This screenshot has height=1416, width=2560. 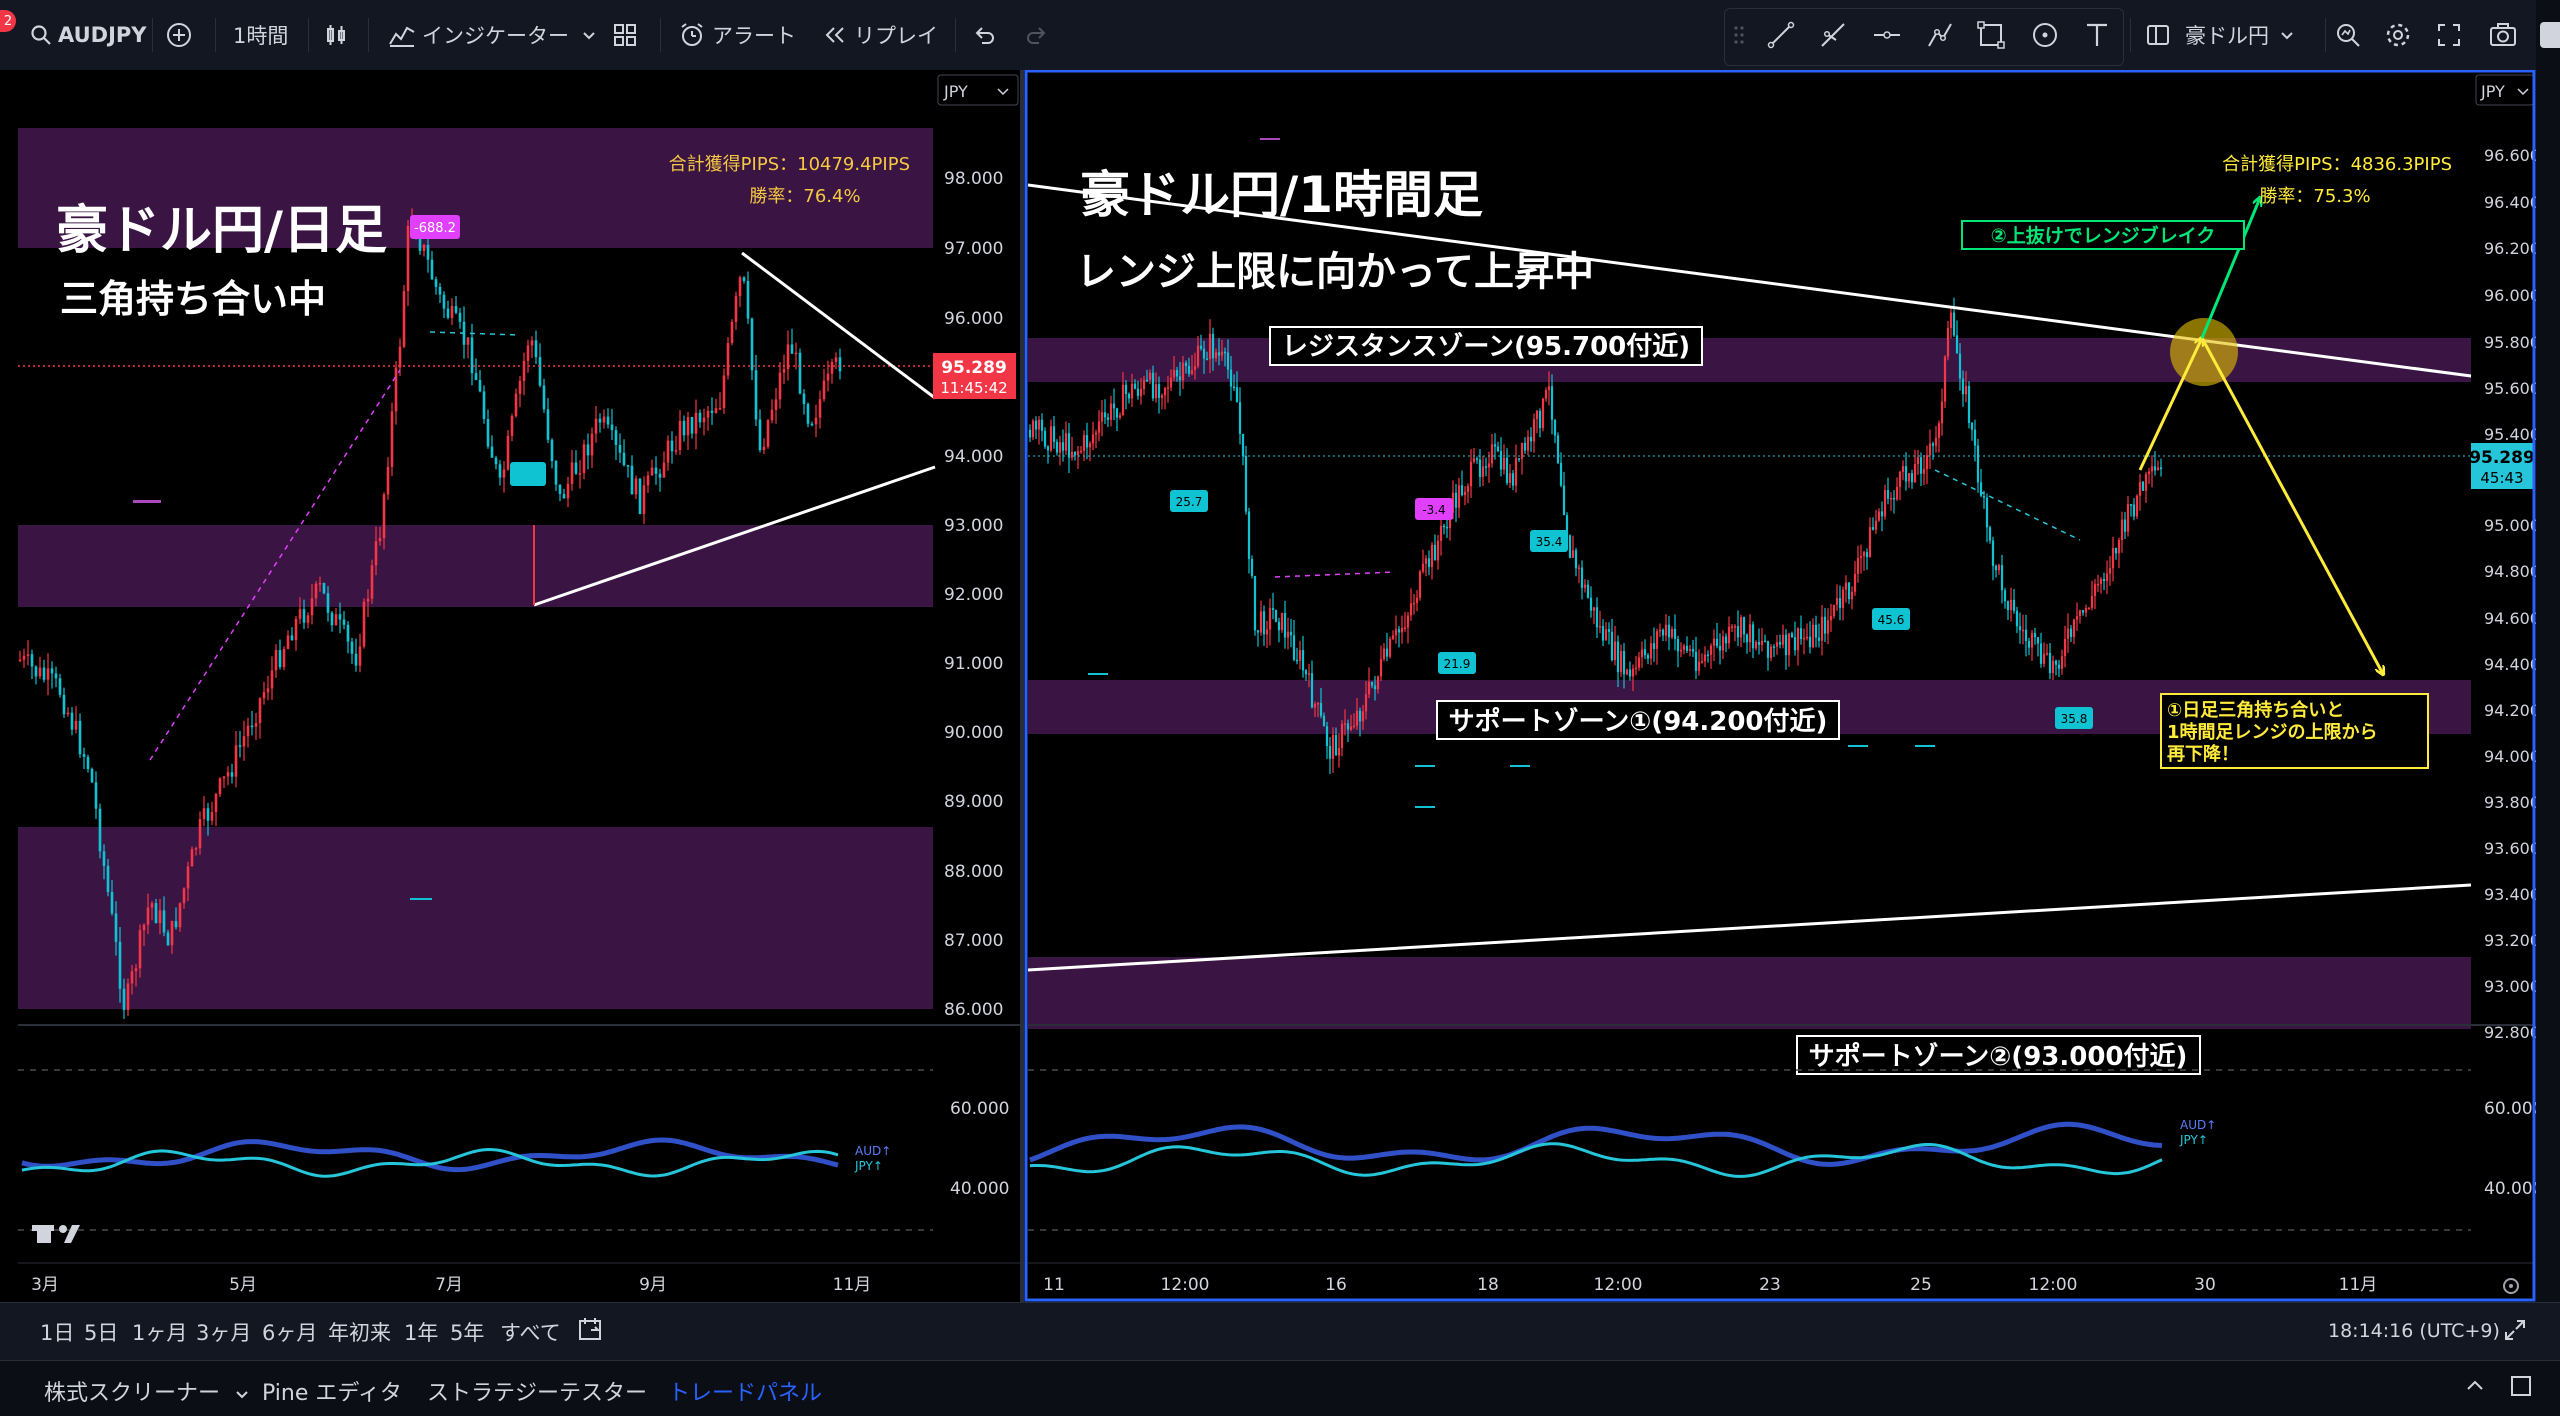 I want to click on resistance-label: レジスタンスゾーン(95.700付近), so click(x=1486, y=346).